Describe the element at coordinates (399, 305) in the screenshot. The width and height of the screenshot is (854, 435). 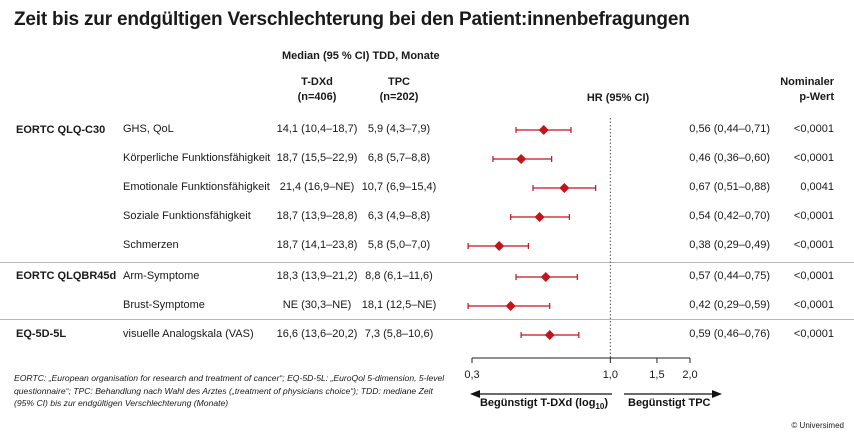
I see `tpc-value: 18,1 (12,5–NE)` at that location.